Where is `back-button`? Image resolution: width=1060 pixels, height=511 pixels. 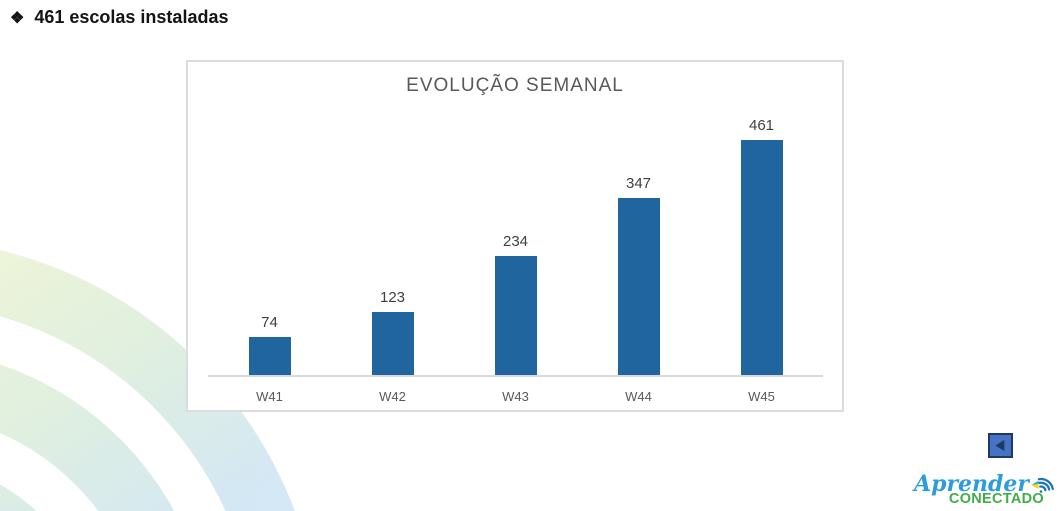
back-button is located at coordinates (1000, 445).